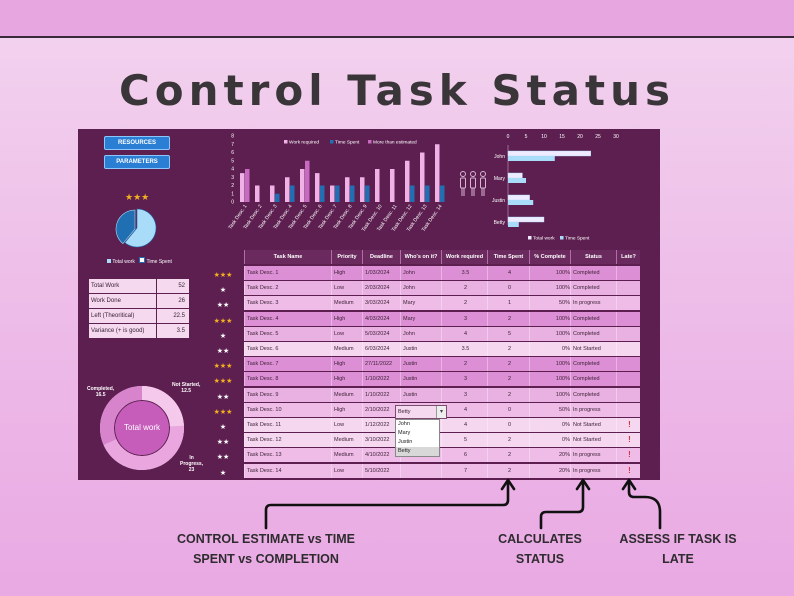  Describe the element at coordinates (441, 412) in the screenshot. I see `chevron-down-icon: ▾` at that location.